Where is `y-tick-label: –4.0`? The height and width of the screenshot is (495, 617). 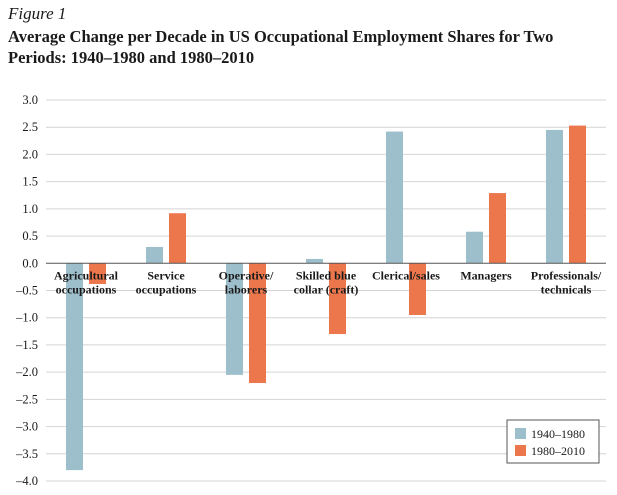
y-tick-label: –4.0 is located at coordinates (26, 481).